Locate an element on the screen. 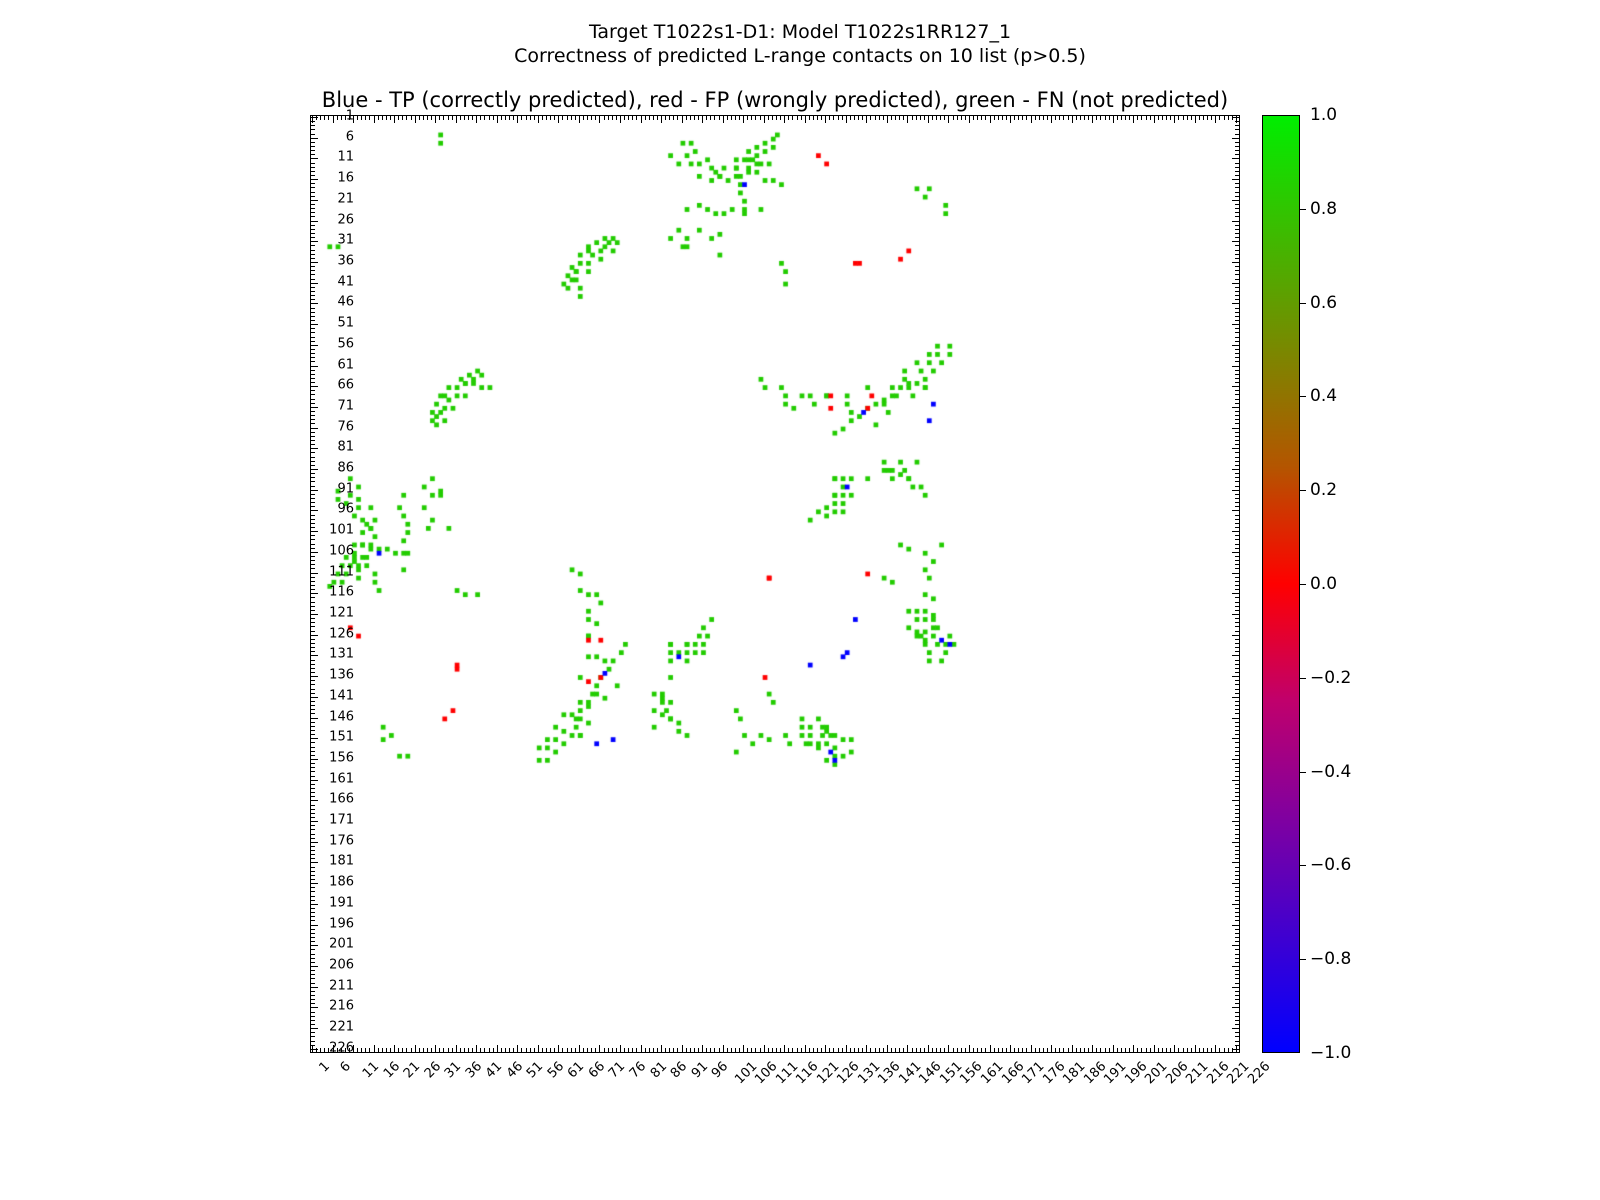 Image resolution: width=1600 pixels, height=1200 pixels. x-tick-label: 81 is located at coordinates (658, 1070).